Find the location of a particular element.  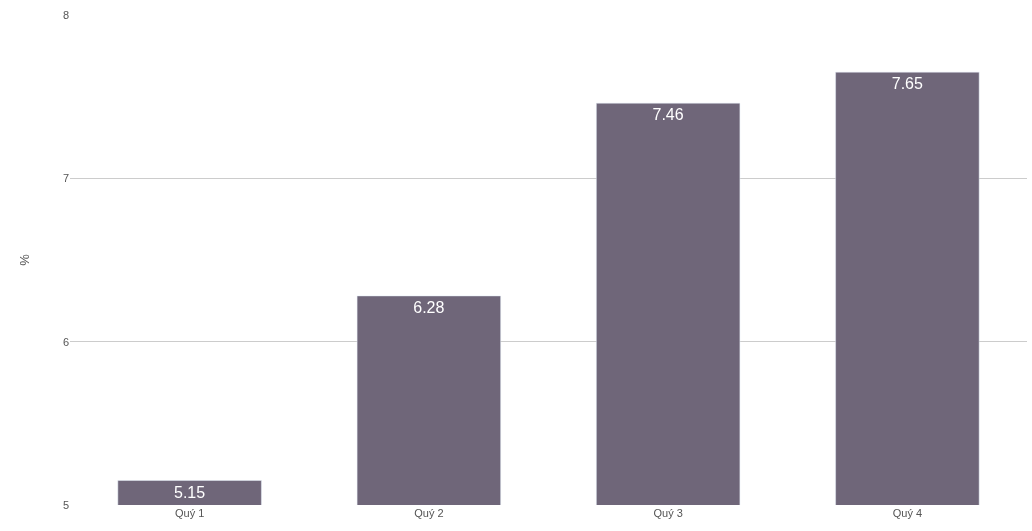

data-label: 5.15 is located at coordinates (190, 492).